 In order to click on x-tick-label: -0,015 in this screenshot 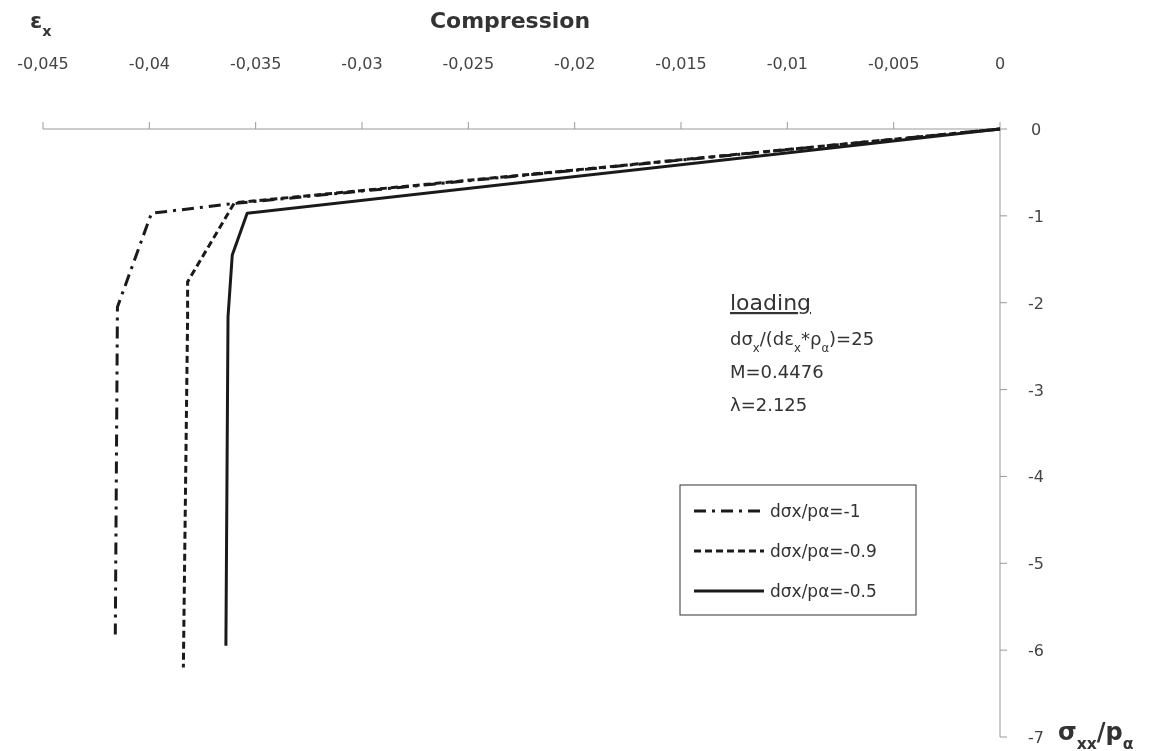, I will do `click(681, 63)`.